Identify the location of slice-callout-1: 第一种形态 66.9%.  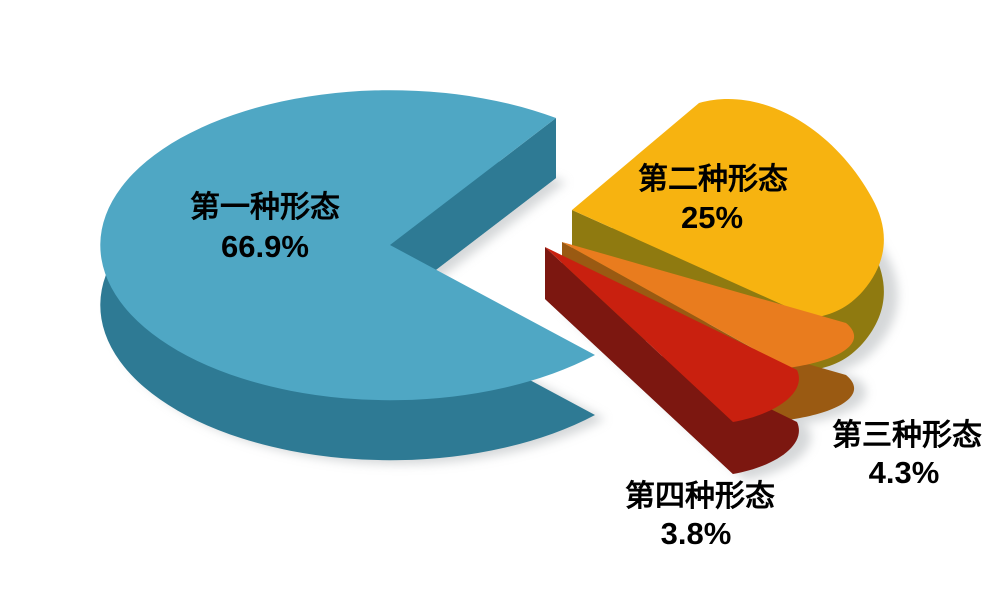
(265, 227).